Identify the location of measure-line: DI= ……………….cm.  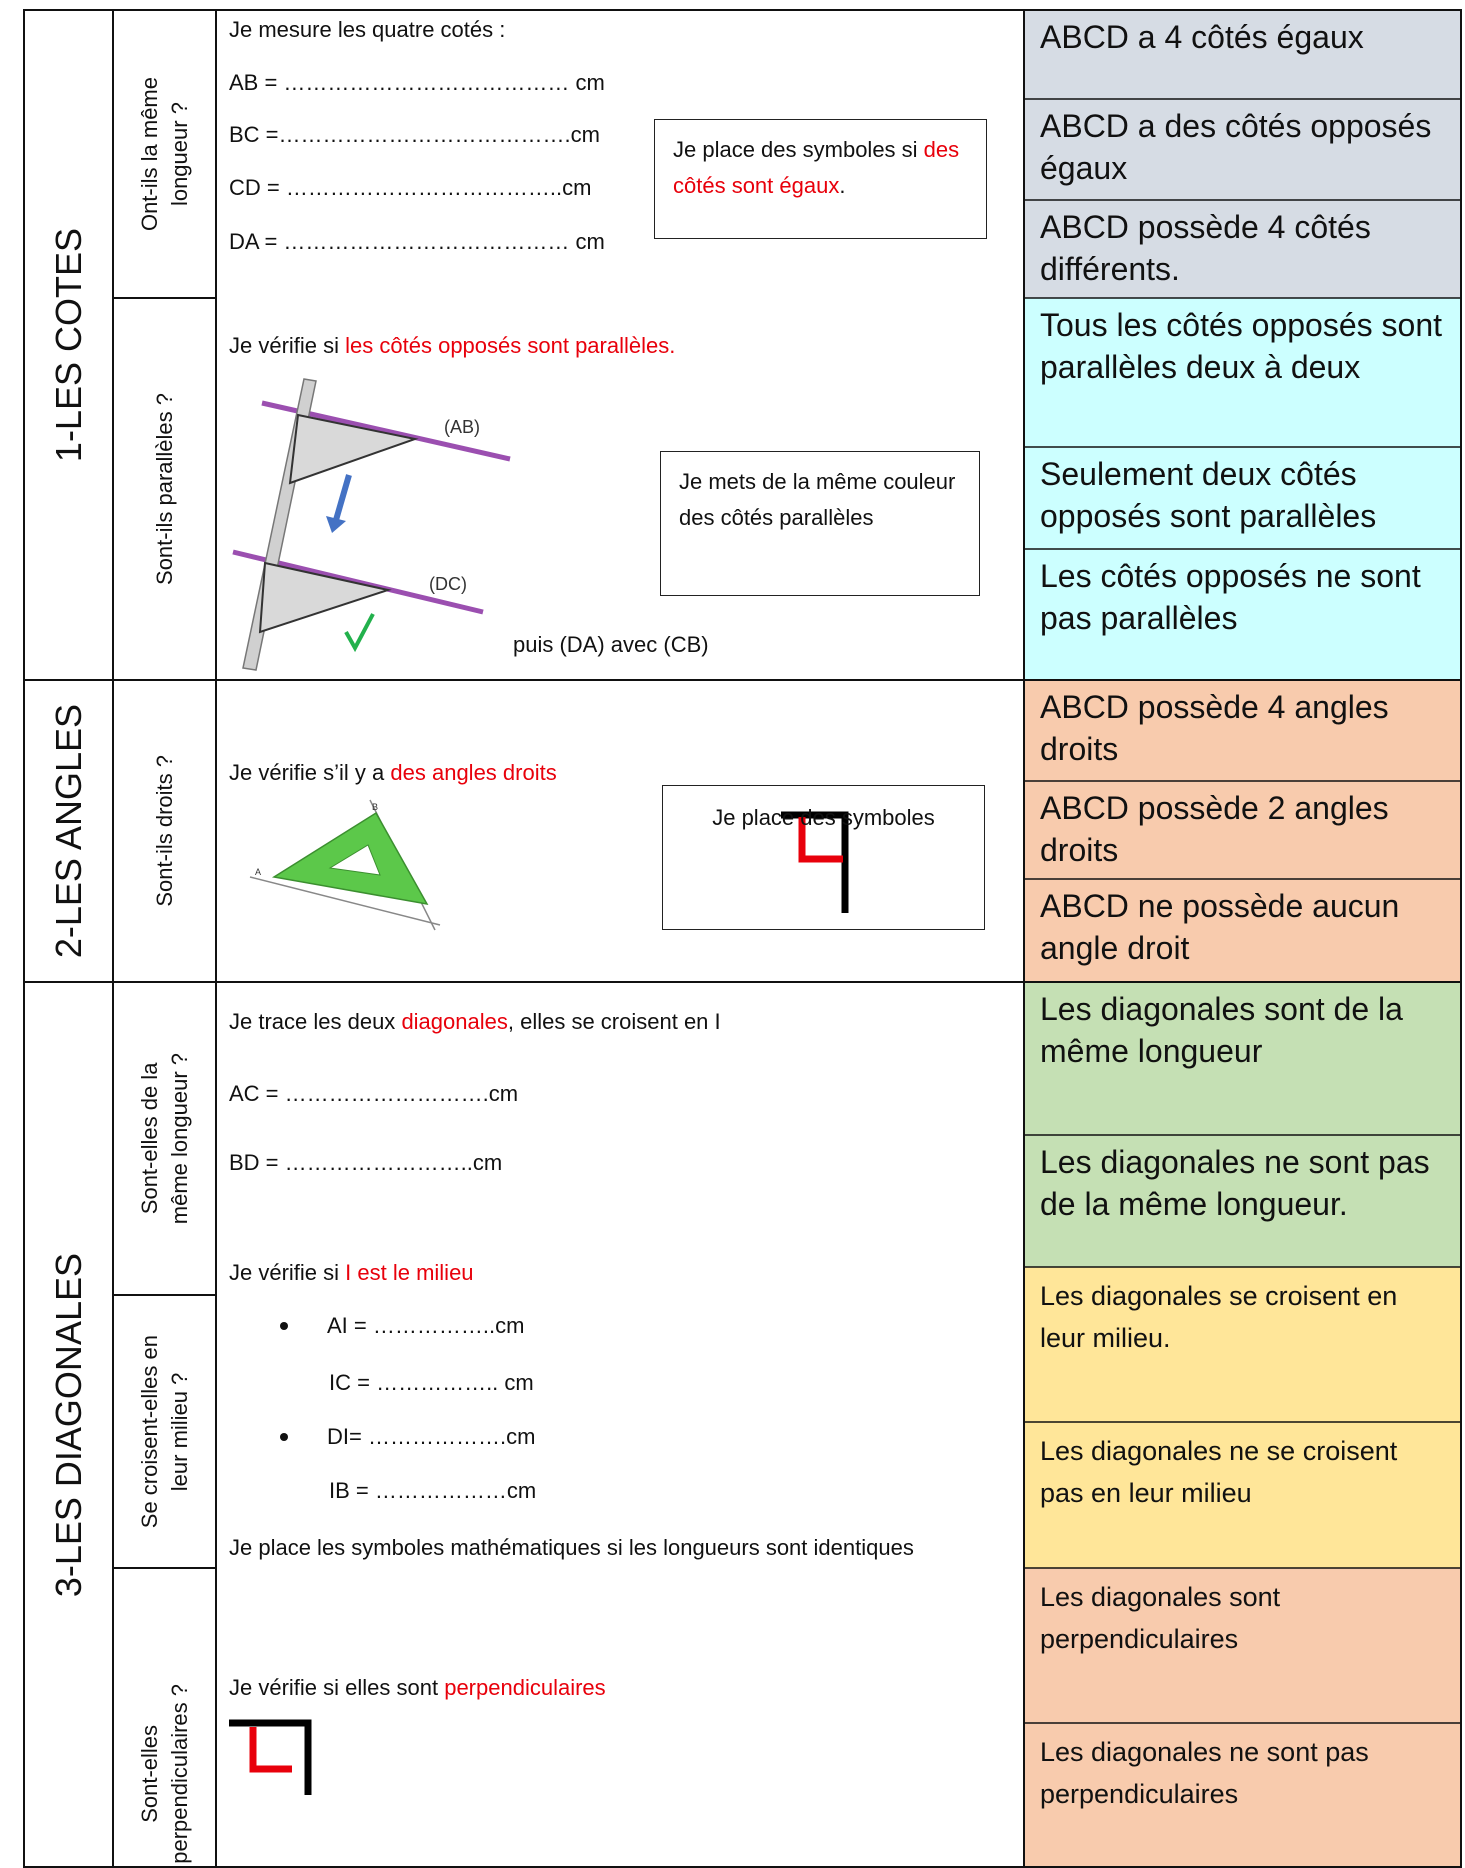
(431, 1436).